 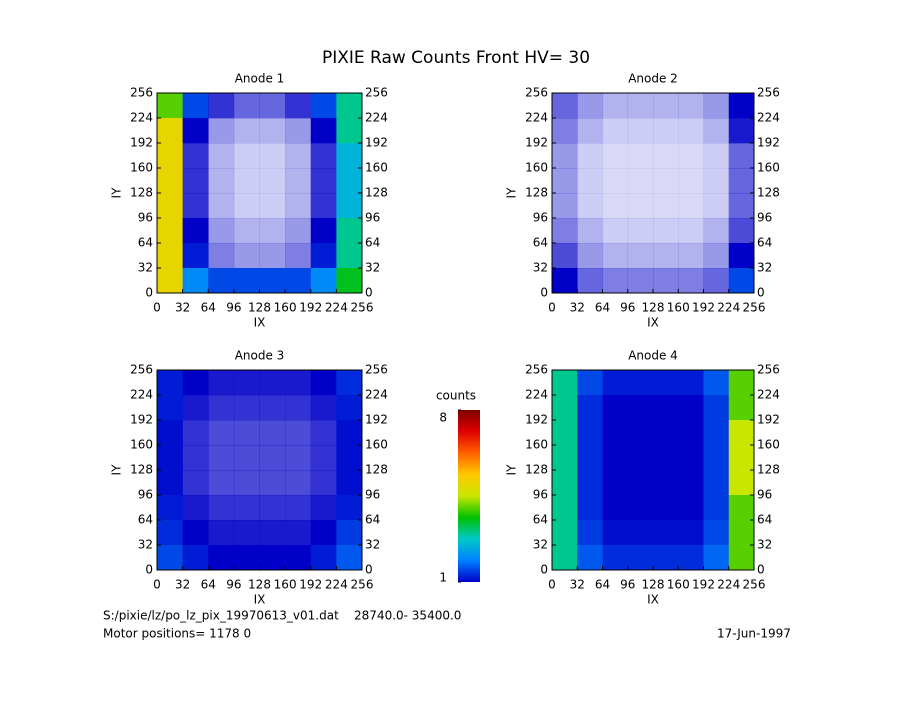 I want to click on y-tick-label: 32, so click(x=145, y=268).